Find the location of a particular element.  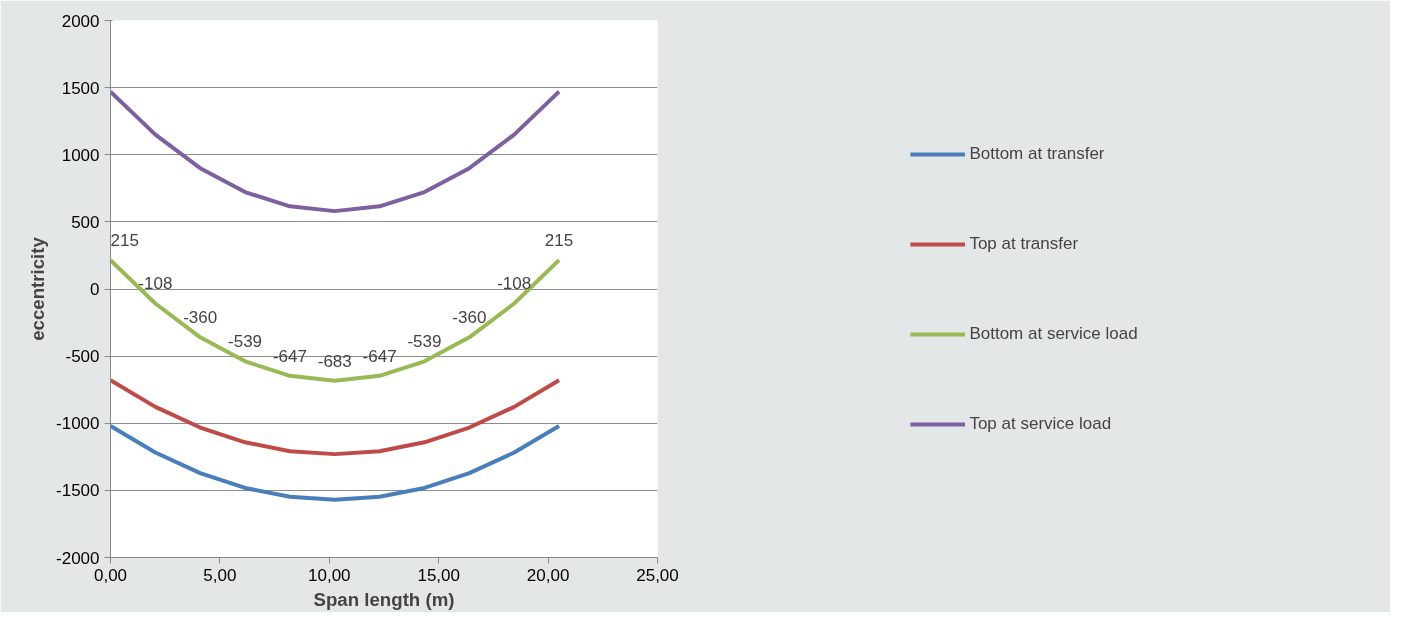

x-axis-title: Span length (m) is located at coordinates (384, 599).